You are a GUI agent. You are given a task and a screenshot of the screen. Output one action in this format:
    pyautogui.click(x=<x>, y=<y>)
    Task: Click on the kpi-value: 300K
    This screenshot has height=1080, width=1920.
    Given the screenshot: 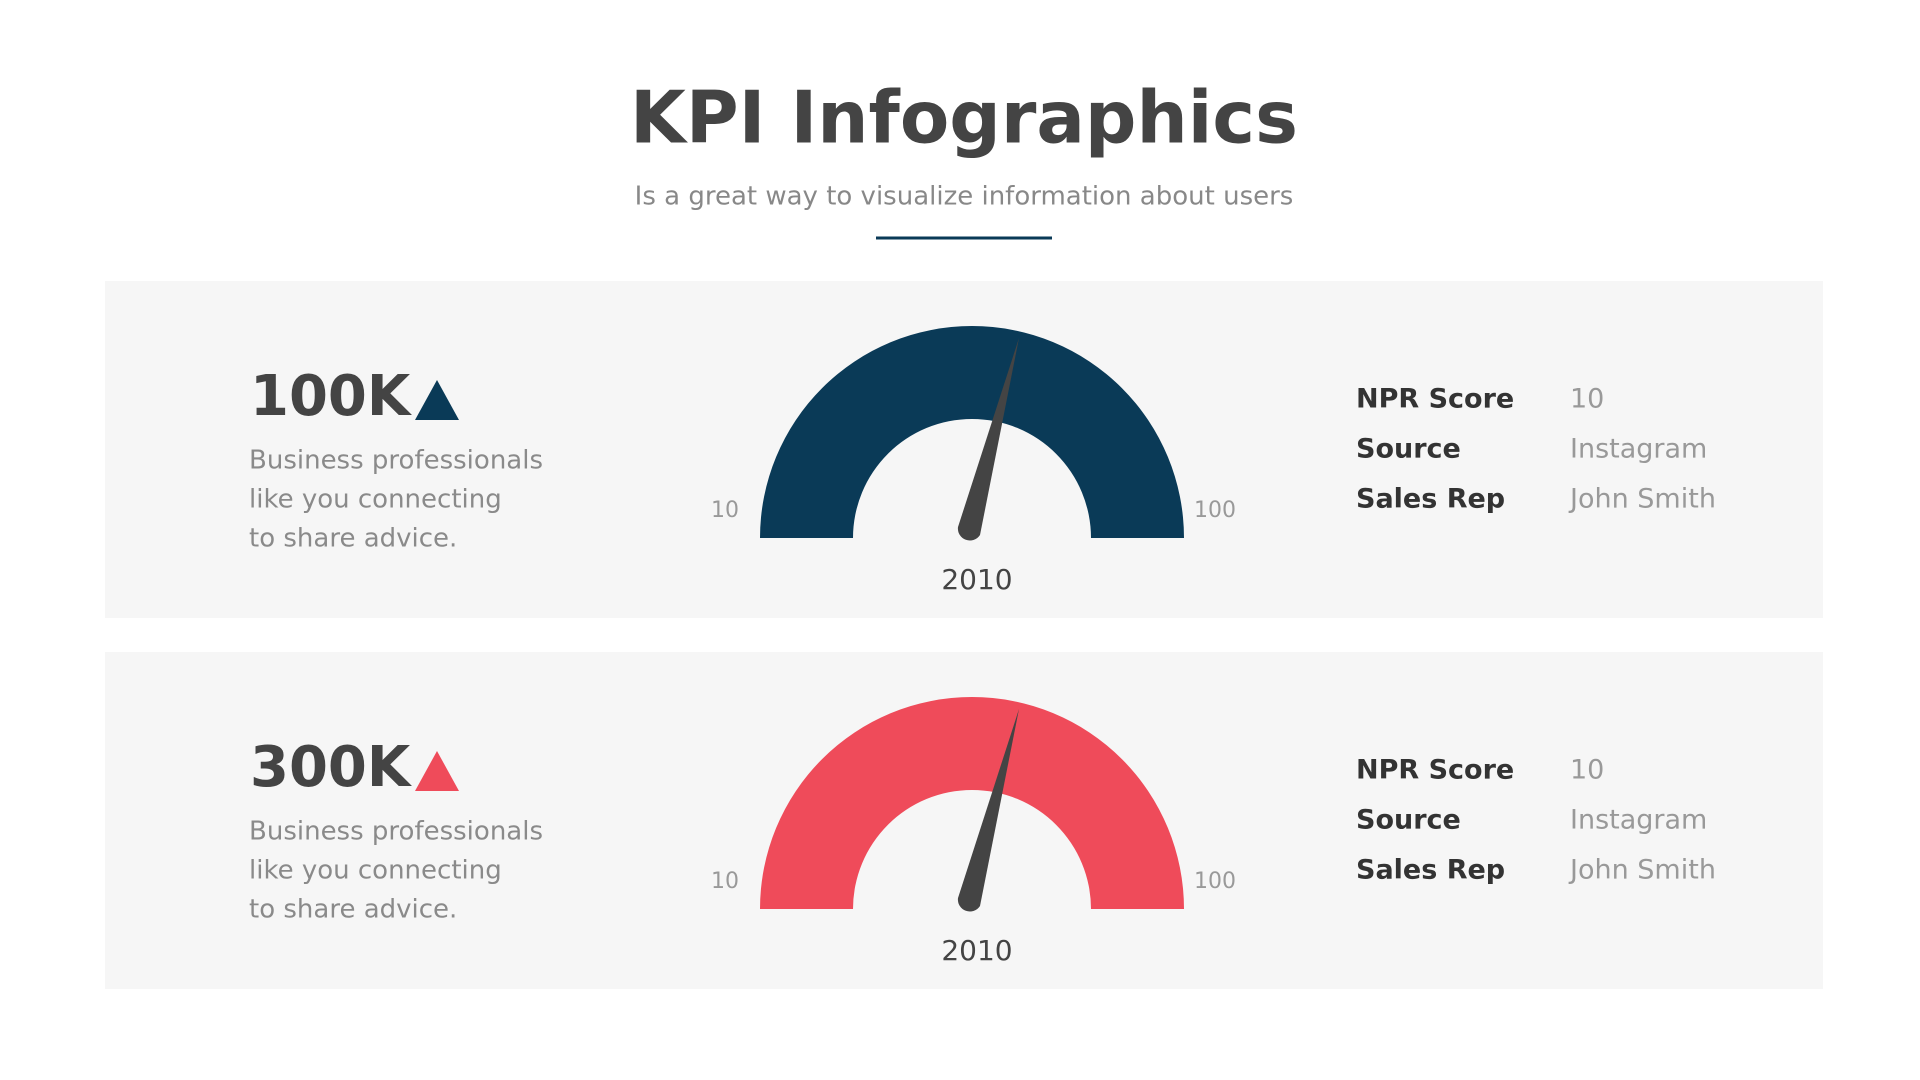 What is the action you would take?
    pyautogui.click(x=331, y=767)
    